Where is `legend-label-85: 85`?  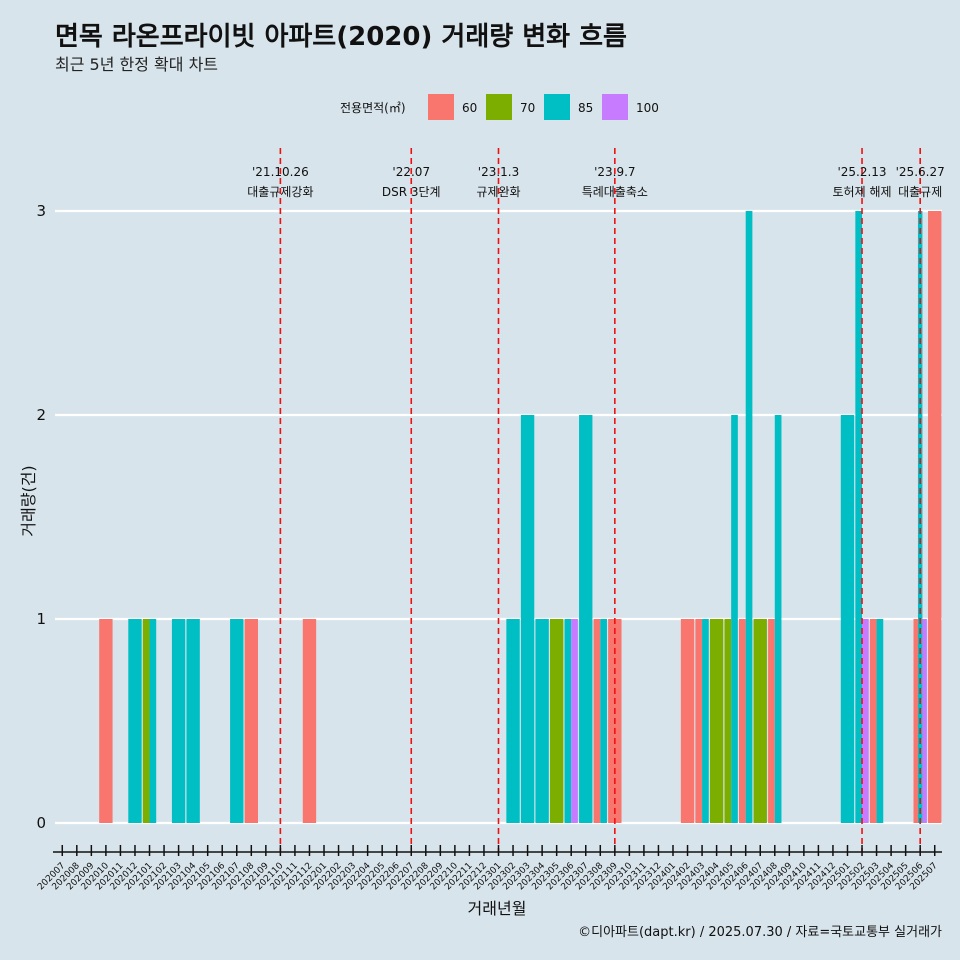 legend-label-85: 85 is located at coordinates (585, 108).